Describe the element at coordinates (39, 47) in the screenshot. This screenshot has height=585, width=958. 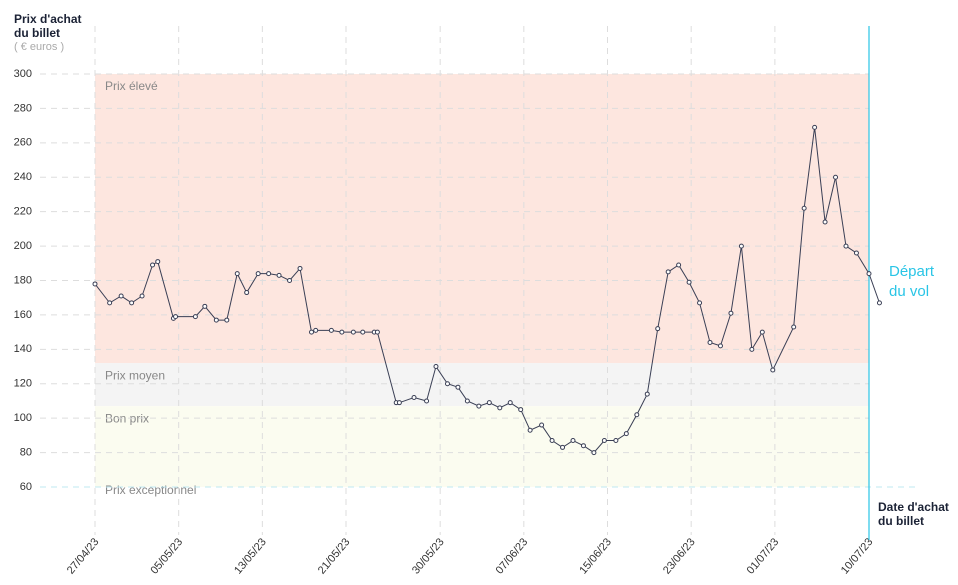
I see `y-unit: ( € euros )` at that location.